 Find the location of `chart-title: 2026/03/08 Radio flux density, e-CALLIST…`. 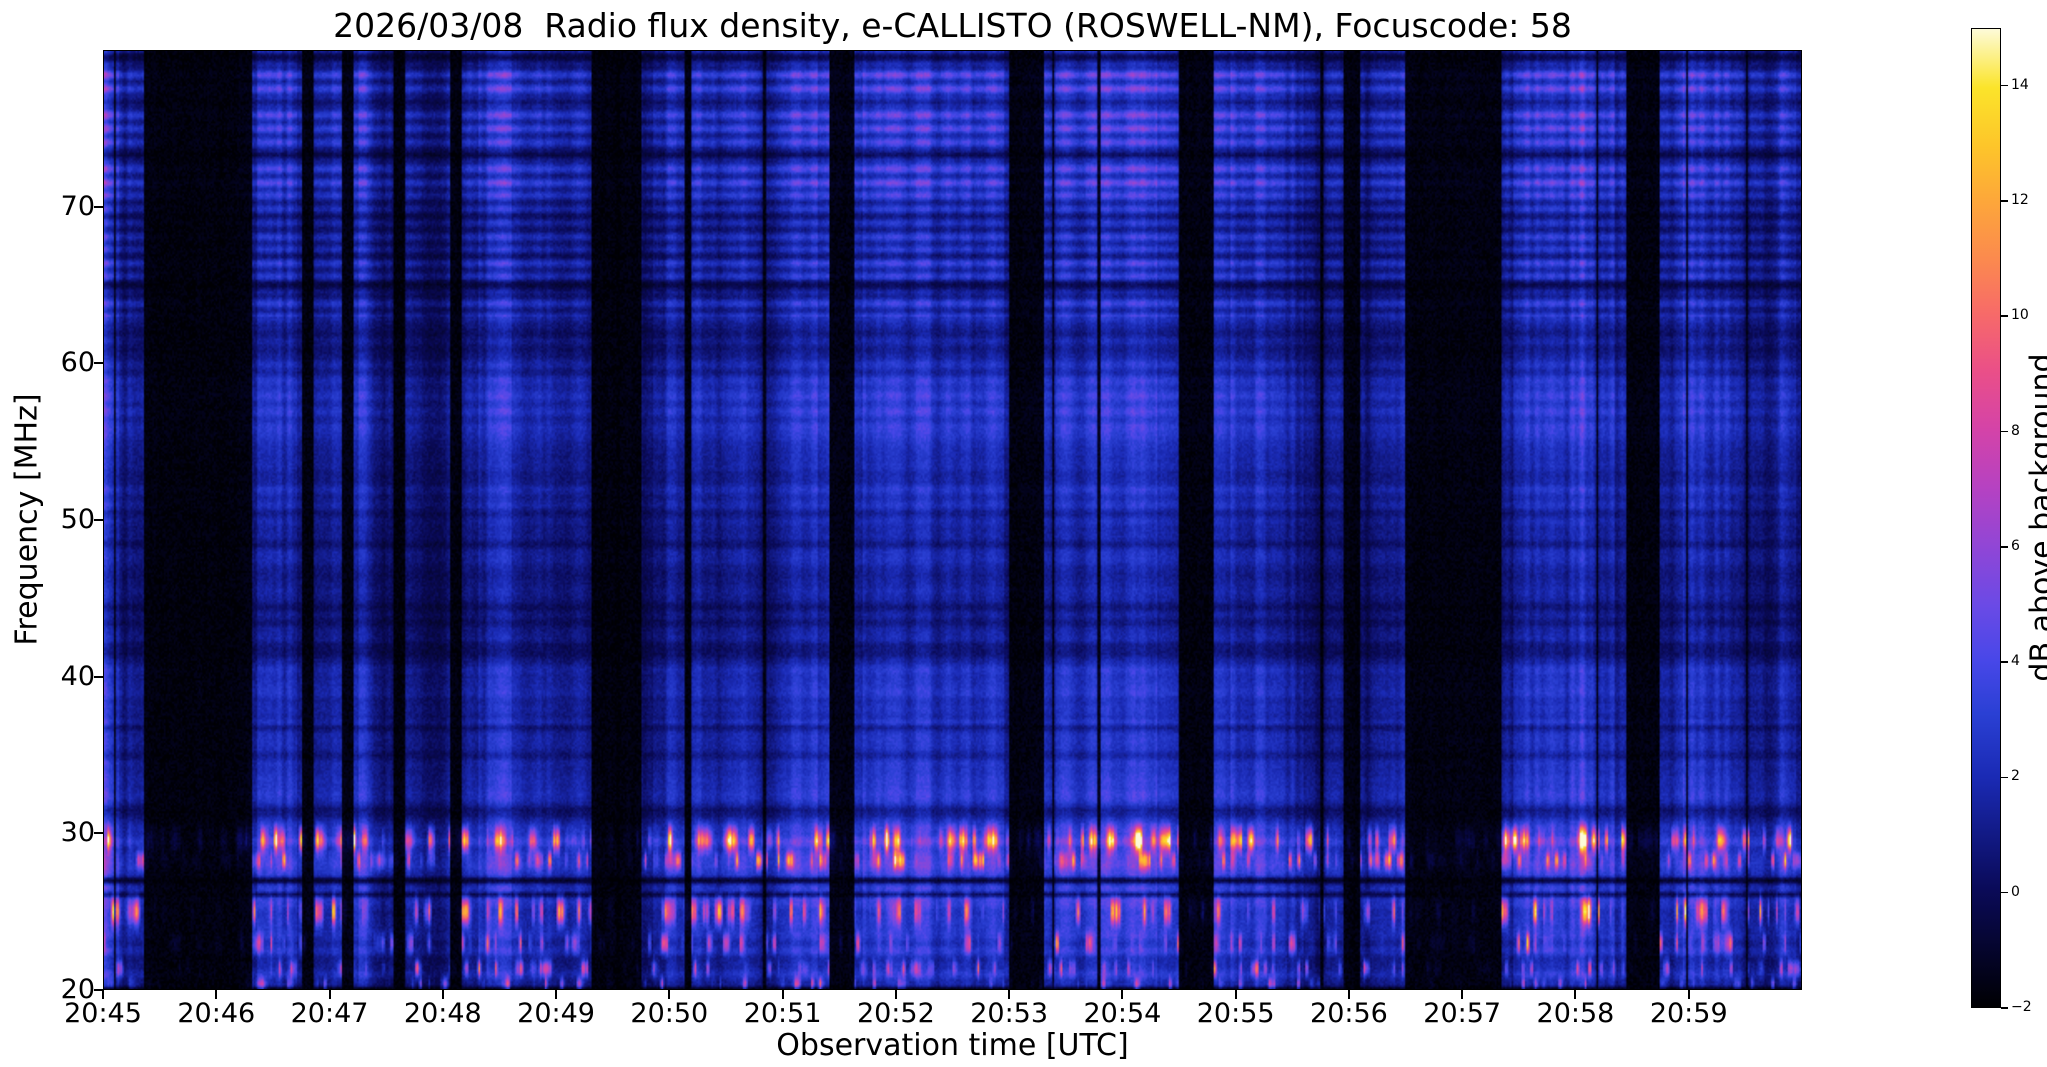

chart-title: 2026/03/08 Radio flux density, e-CALLIST… is located at coordinates (952, 25).